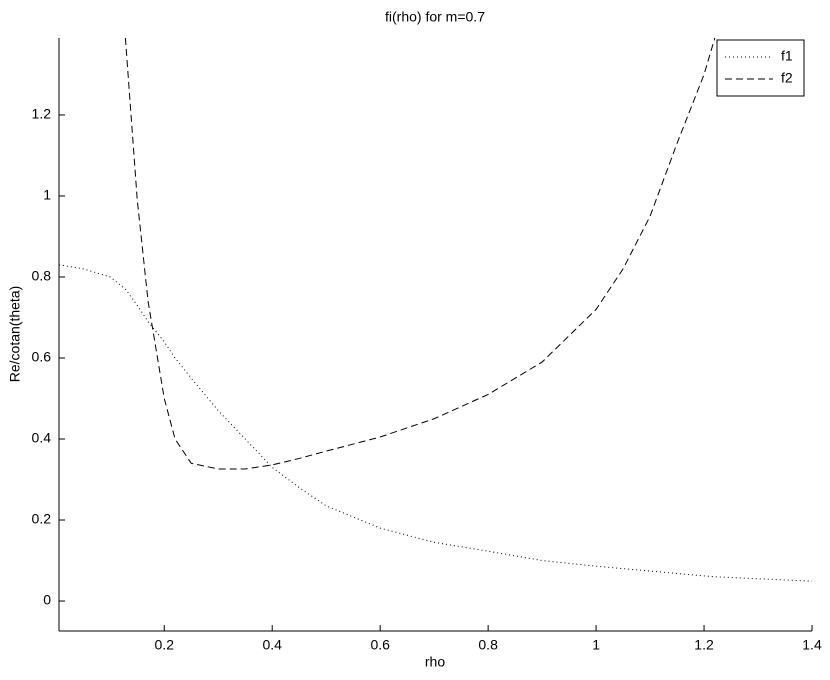  Describe the element at coordinates (15, 334) in the screenshot. I see `y-axis-label: Re/cotan(theta)` at that location.